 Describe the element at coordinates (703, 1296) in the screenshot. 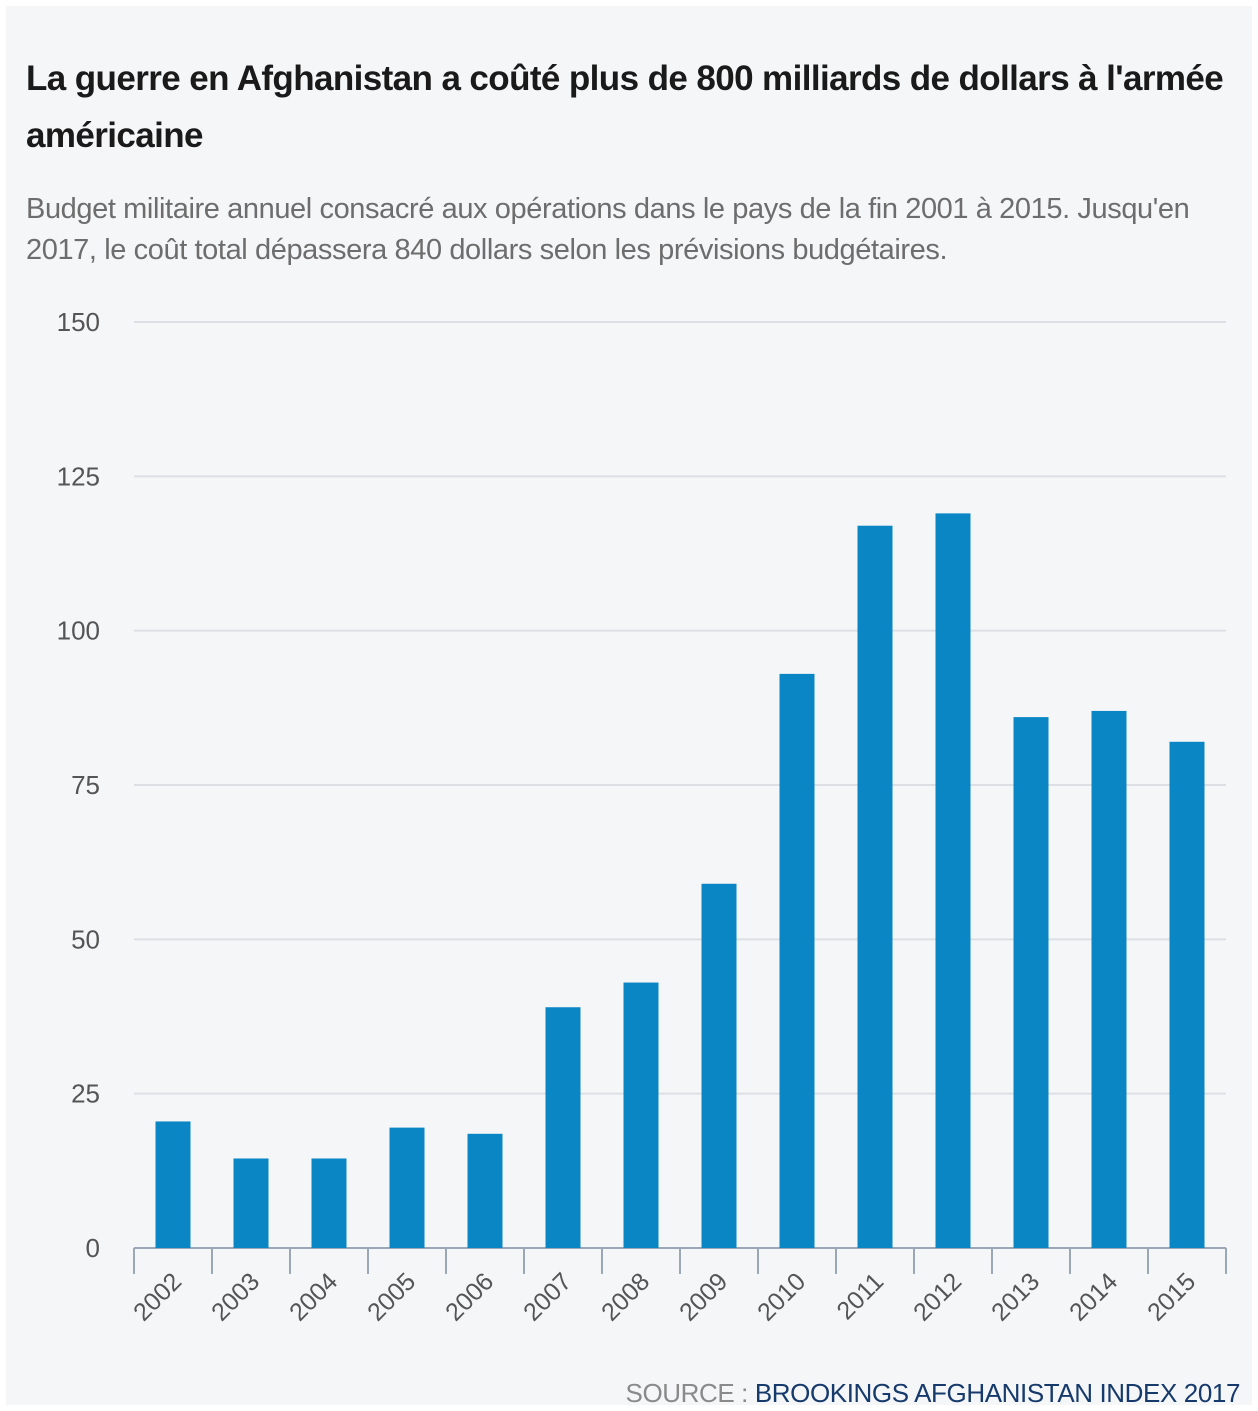

I see `x-tick-label-2009: 2009` at that location.